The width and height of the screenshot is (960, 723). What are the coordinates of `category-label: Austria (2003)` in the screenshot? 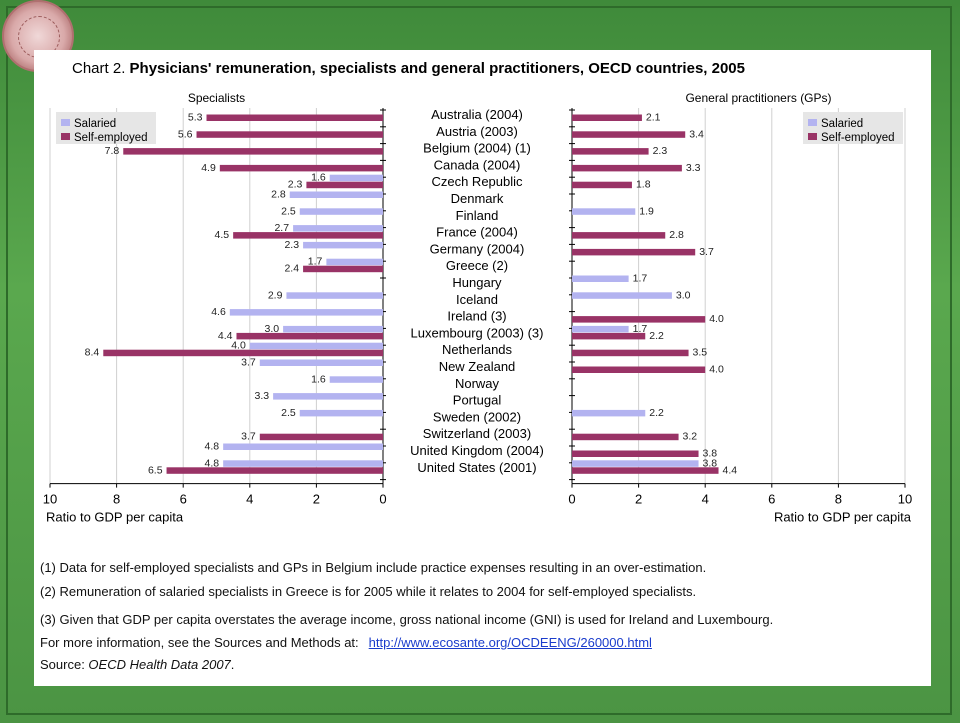 It's located at (477, 131).